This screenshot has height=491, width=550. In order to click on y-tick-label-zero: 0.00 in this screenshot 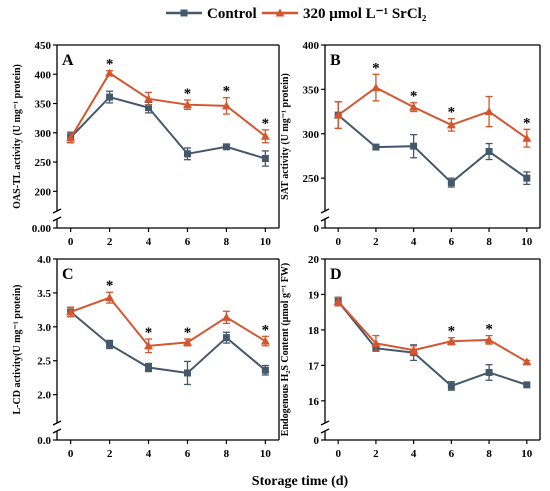, I will do `click(42, 229)`.